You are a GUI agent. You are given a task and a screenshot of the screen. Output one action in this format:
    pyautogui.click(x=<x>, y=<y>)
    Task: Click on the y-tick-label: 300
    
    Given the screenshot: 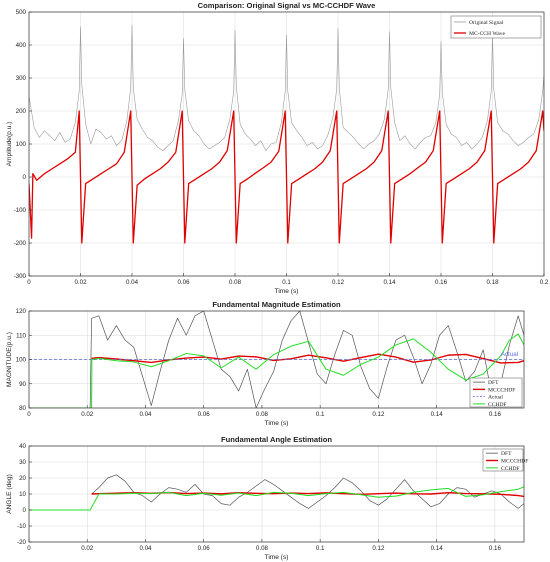 What is the action you would take?
    pyautogui.click(x=21, y=78)
    